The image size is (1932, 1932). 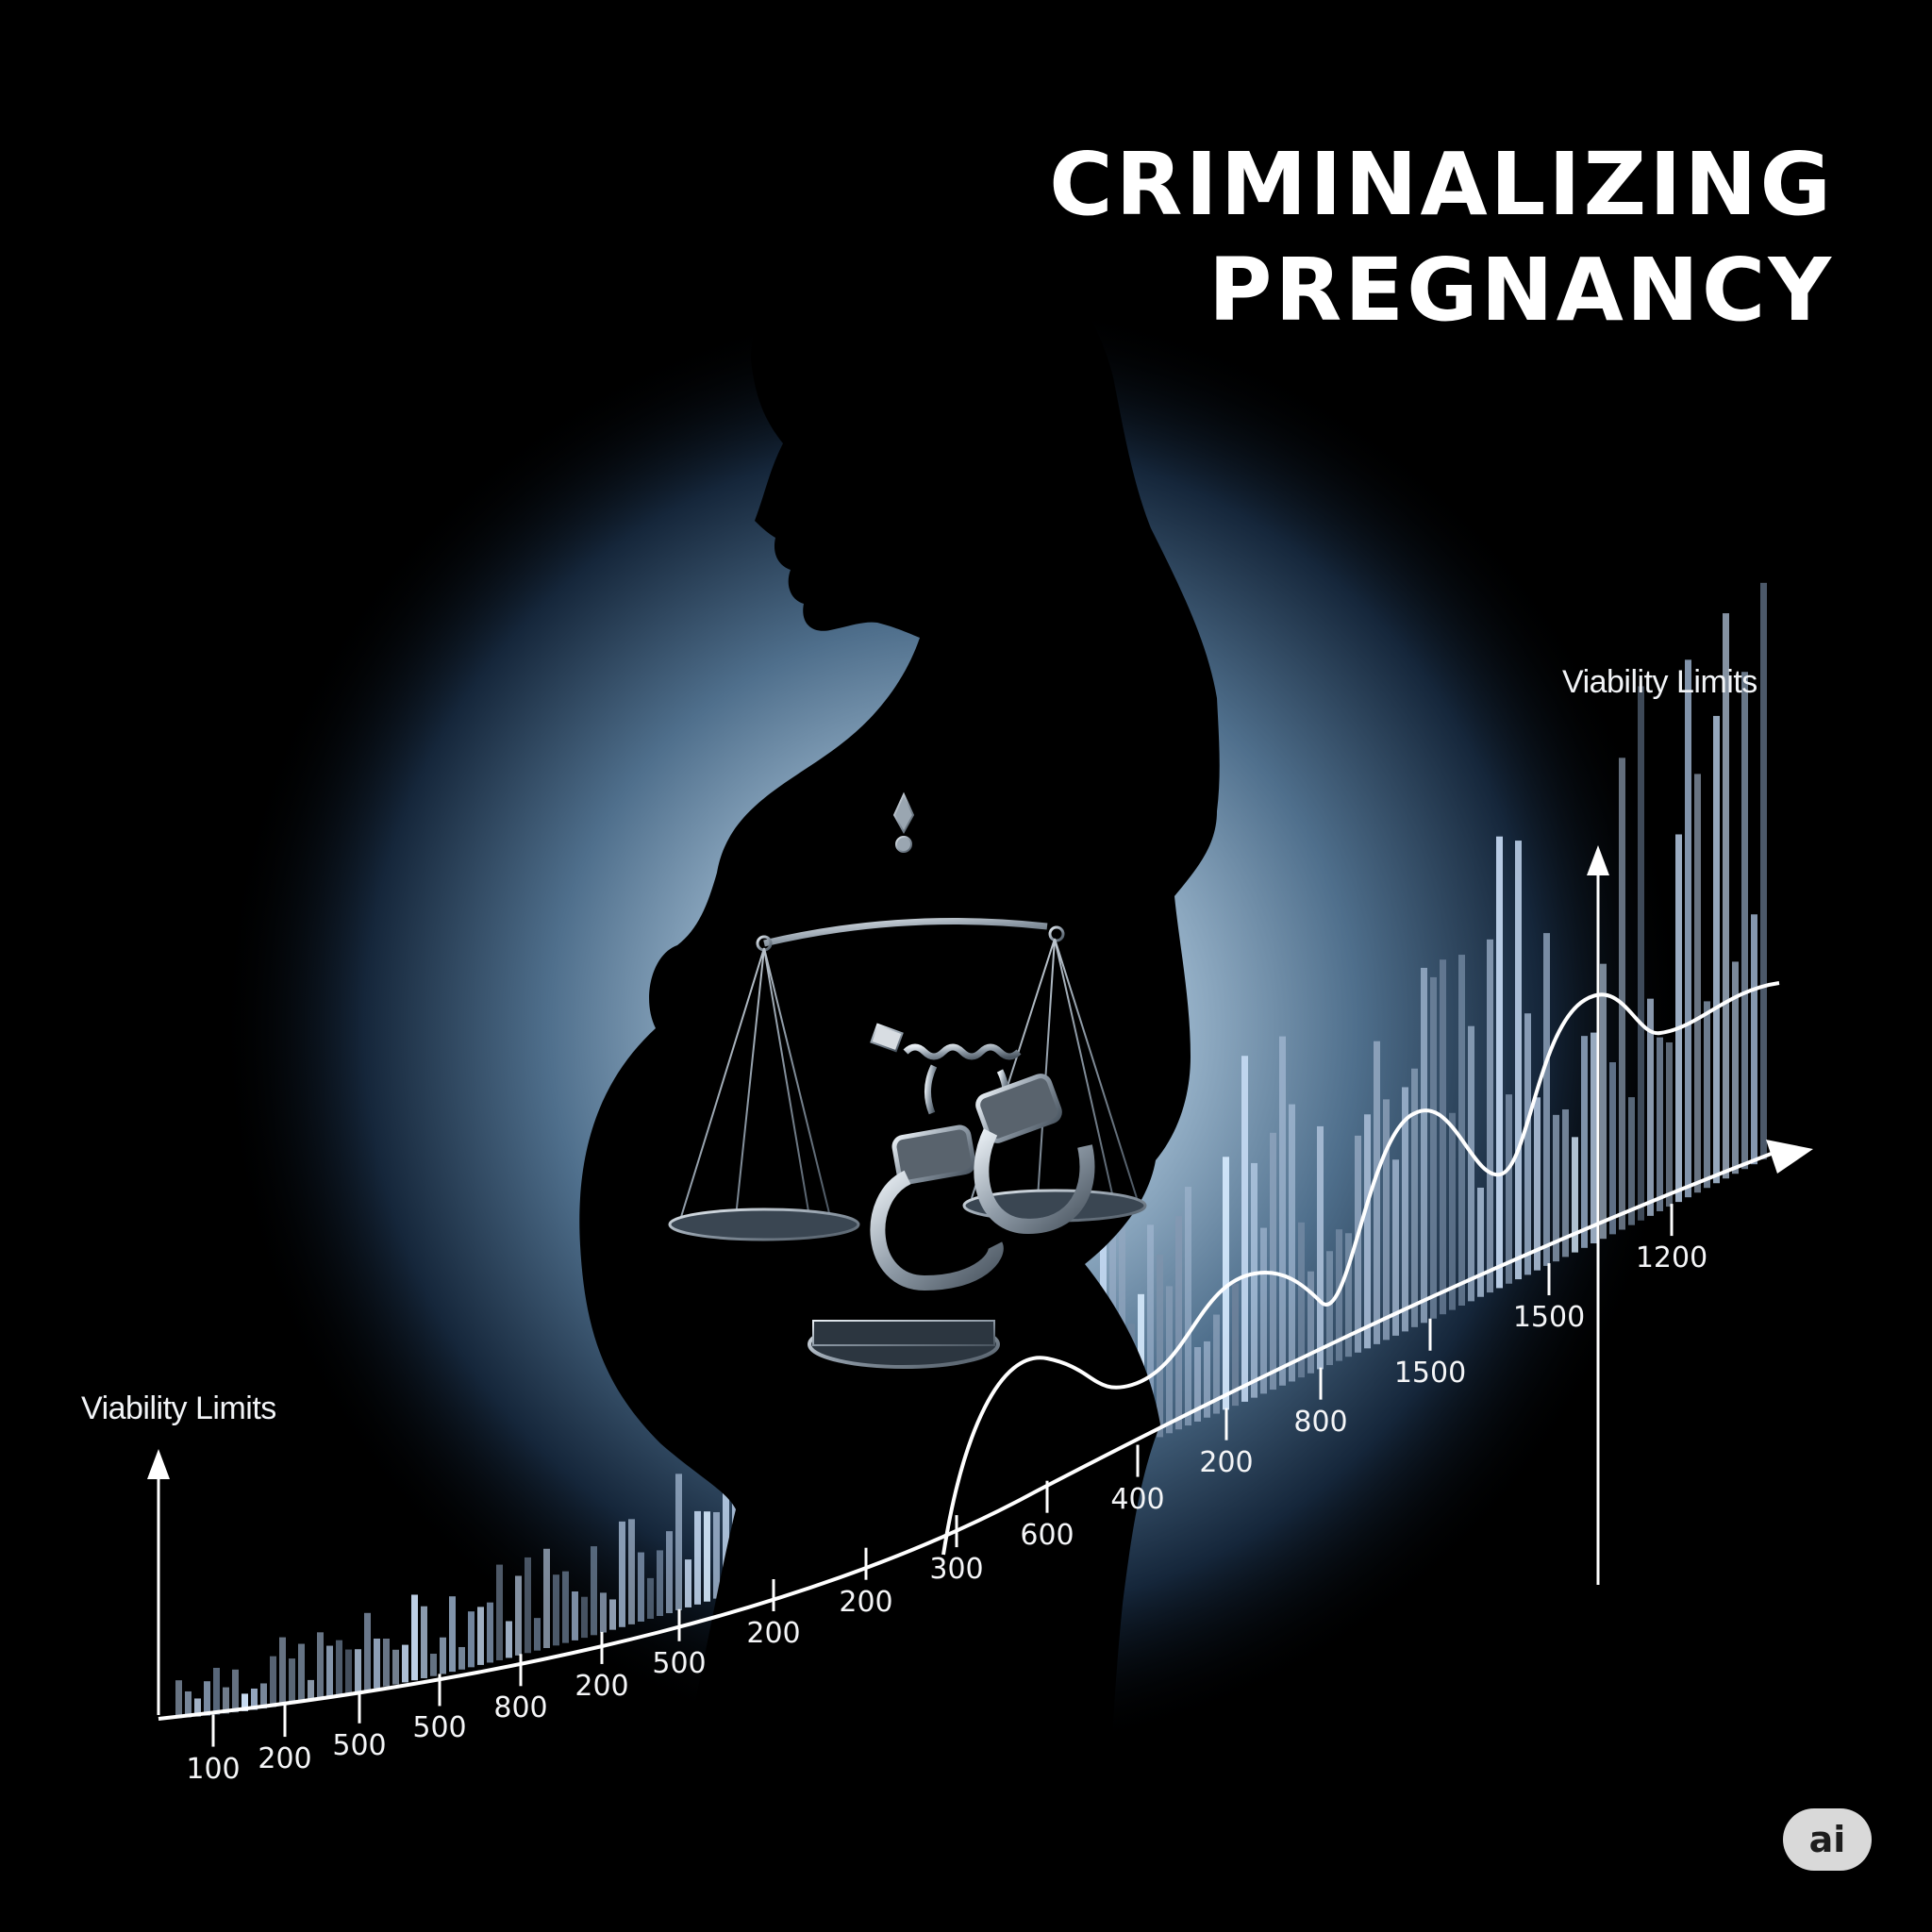 What do you see at coordinates (1138, 1499) in the screenshot?
I see `x-tick-label: 400` at bounding box center [1138, 1499].